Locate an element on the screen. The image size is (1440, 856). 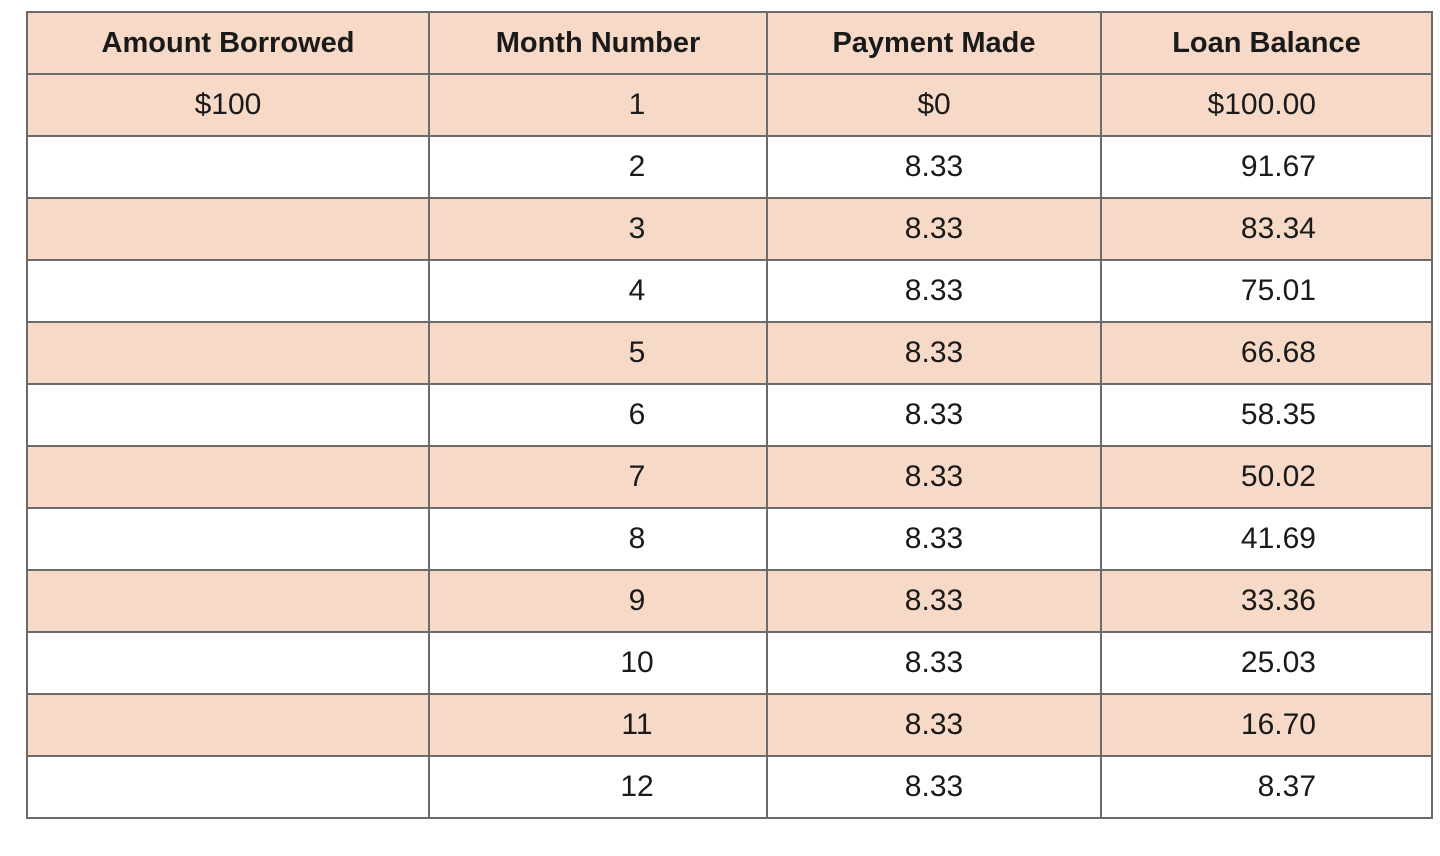
loan-balance-cell: 16.70 is located at coordinates (1266, 725).